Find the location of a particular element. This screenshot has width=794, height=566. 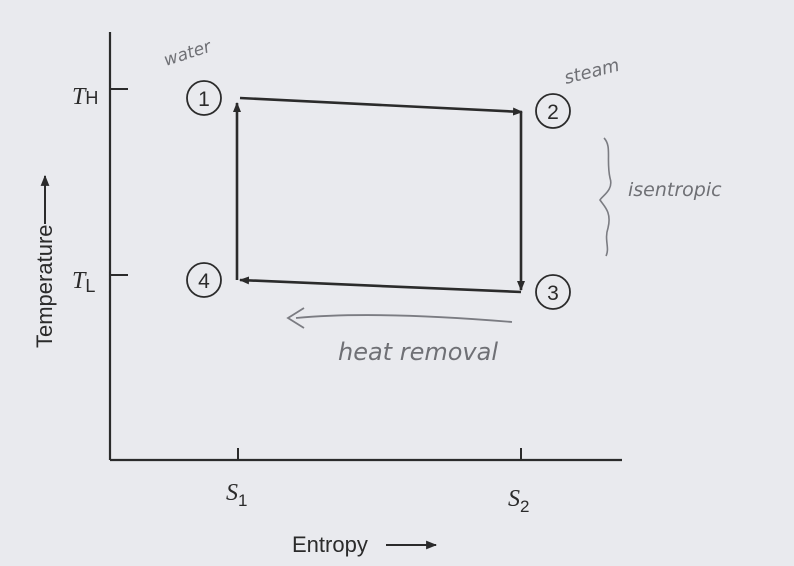

annotation-steam: steam is located at coordinates (591, 72).